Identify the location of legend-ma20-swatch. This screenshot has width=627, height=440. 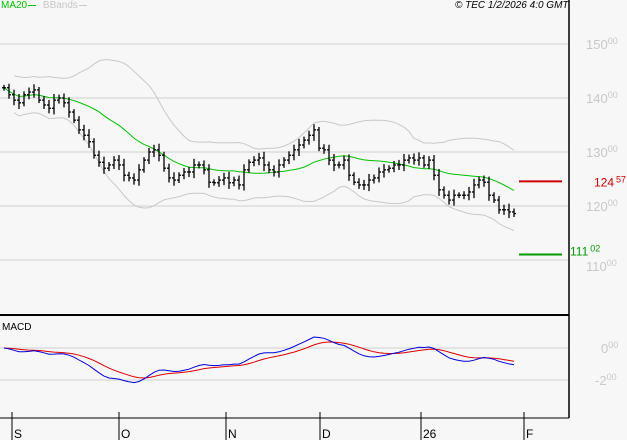
(32, 5).